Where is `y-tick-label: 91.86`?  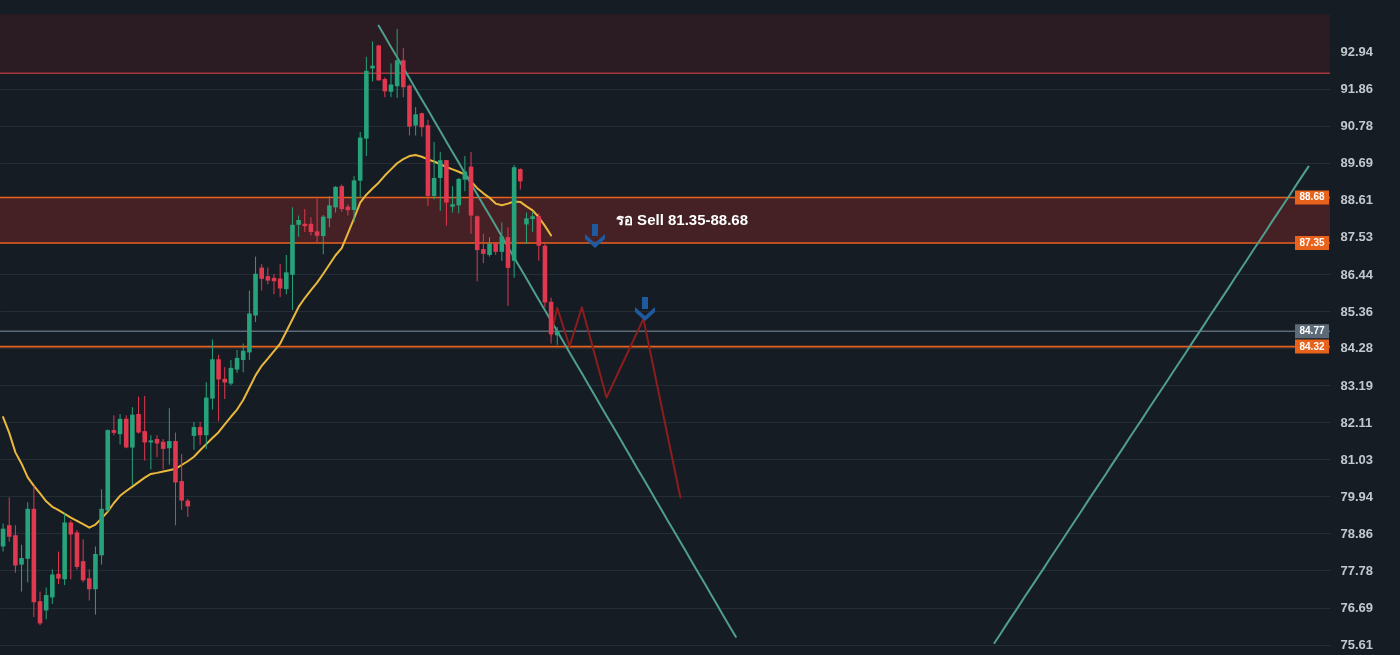
y-tick-label: 91.86 is located at coordinates (1357, 89).